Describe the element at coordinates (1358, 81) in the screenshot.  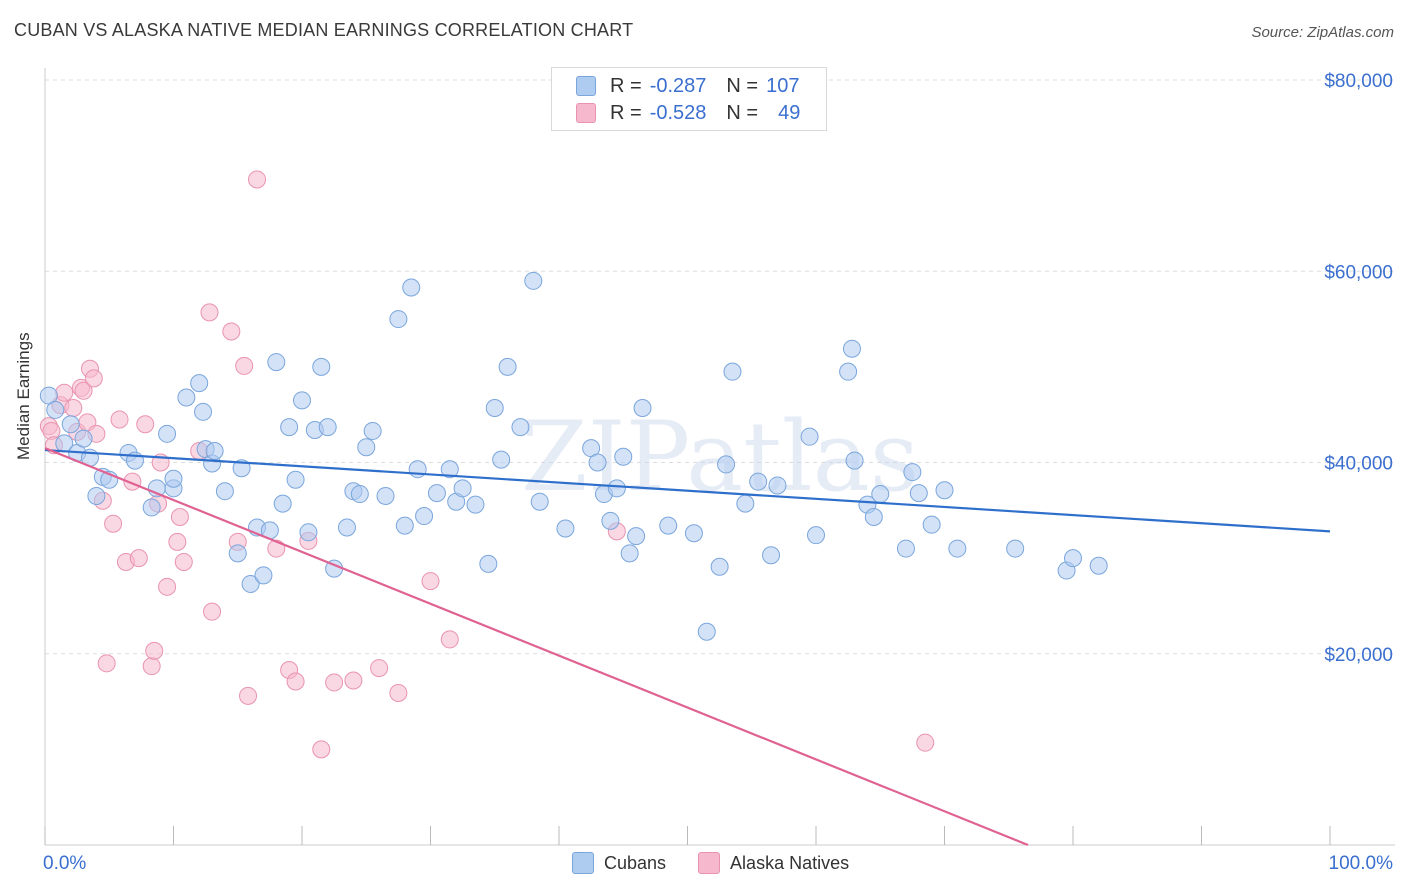
I see `y-tick-label: $80,000` at that location.